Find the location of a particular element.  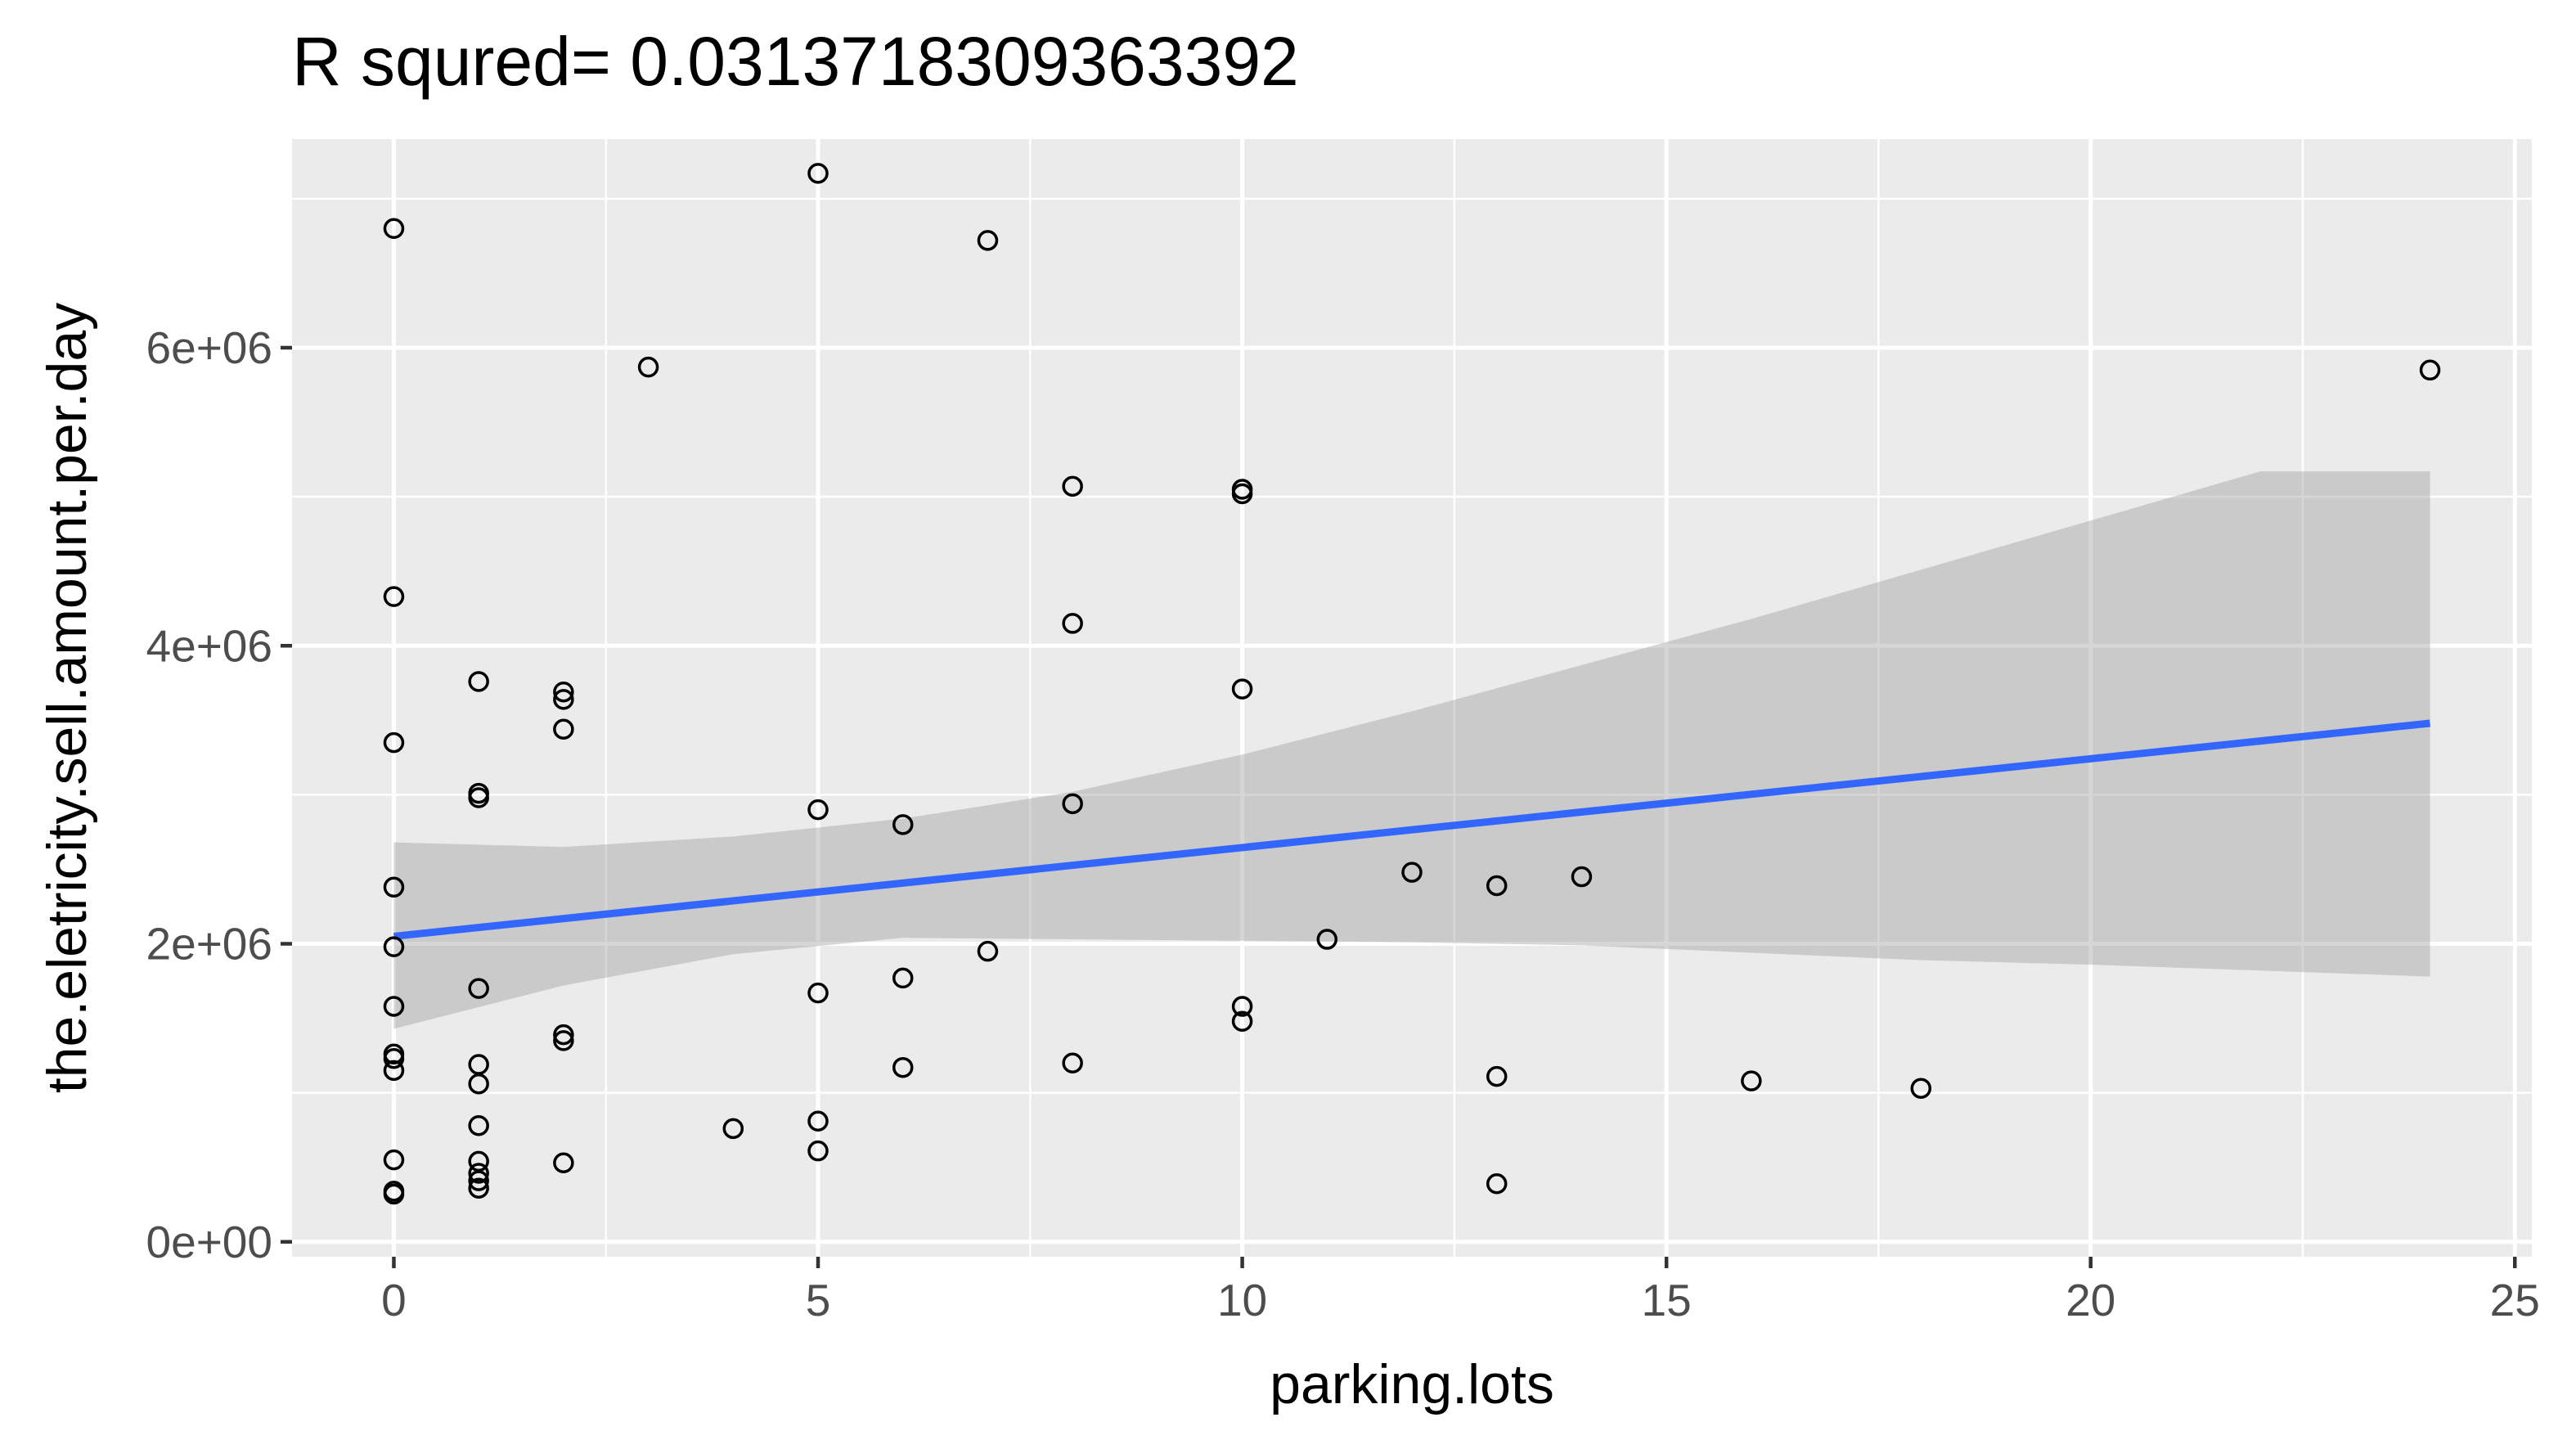

x-tick-label: 5 is located at coordinates (819, 1300).